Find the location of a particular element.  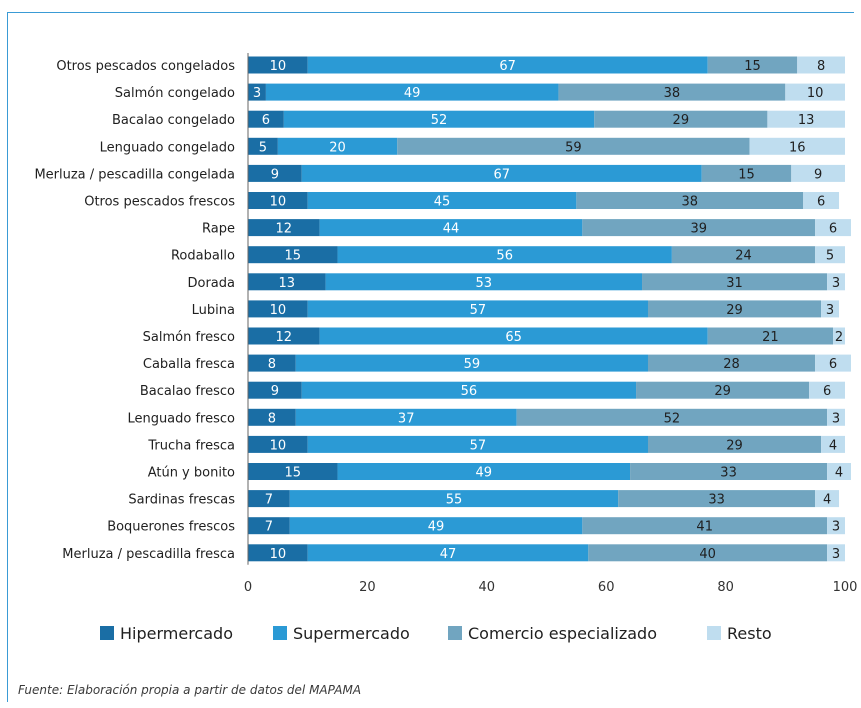

data-label: 40 is located at coordinates (707, 554).